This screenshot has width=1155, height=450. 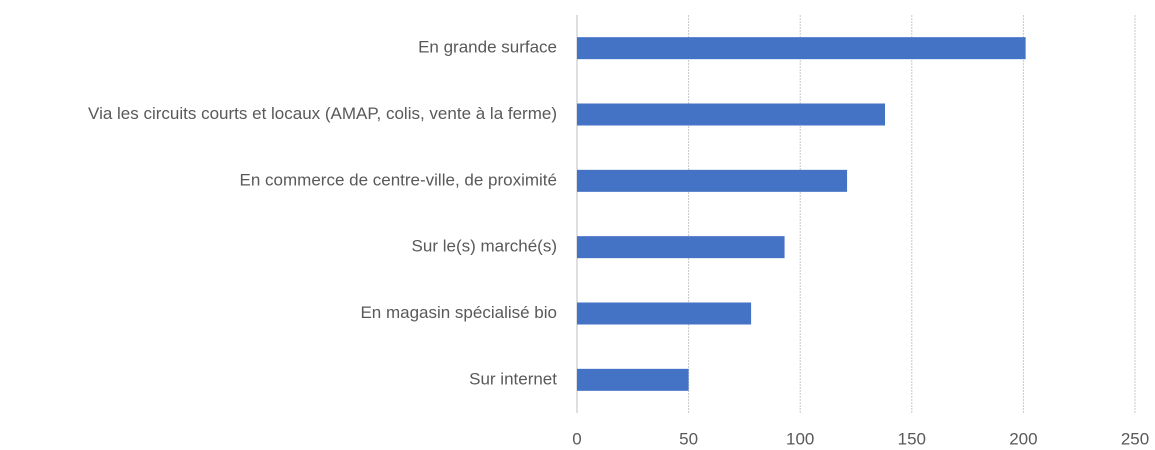 I want to click on x-tick-label: 200, so click(x=1023, y=438).